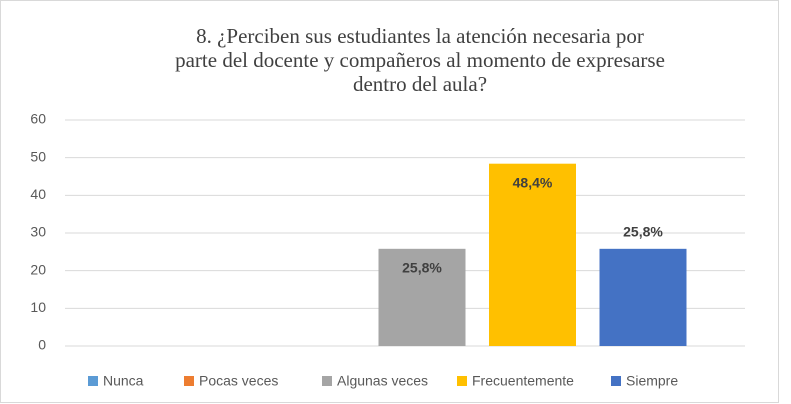 This screenshot has width=791, height=404. Describe the element at coordinates (38, 194) in the screenshot. I see `y-tick-label: 40` at that location.